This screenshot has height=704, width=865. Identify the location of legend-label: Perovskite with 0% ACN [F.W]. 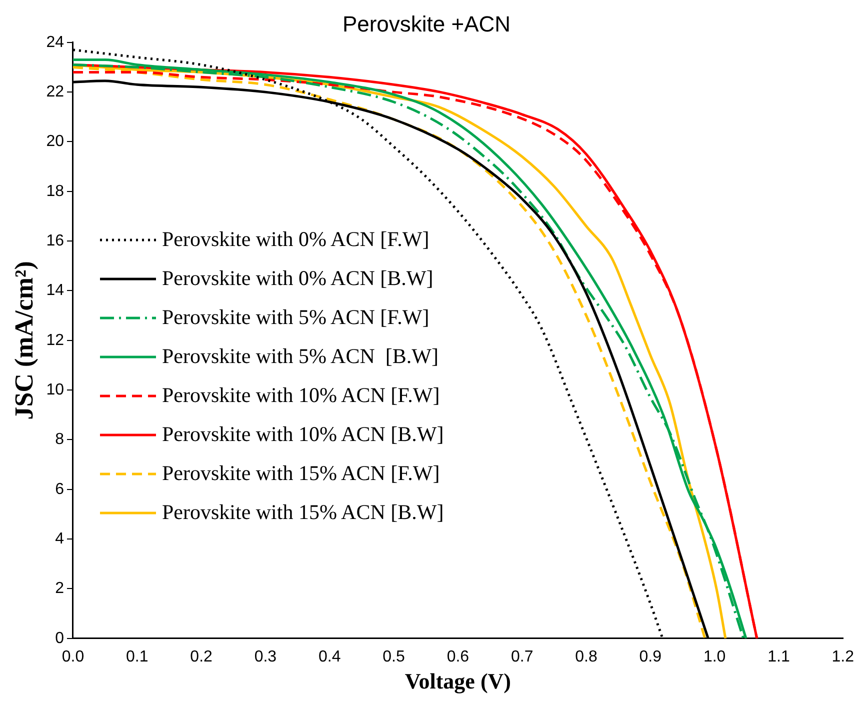
(296, 240).